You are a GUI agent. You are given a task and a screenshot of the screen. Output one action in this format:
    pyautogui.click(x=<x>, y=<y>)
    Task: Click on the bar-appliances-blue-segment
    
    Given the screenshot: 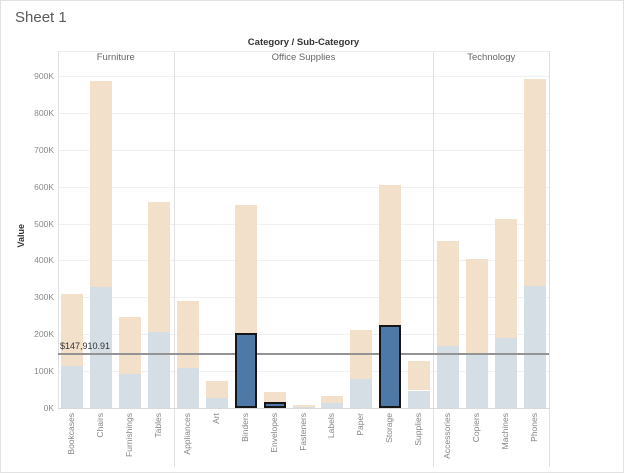 What is the action you would take?
    pyautogui.click(x=188, y=388)
    